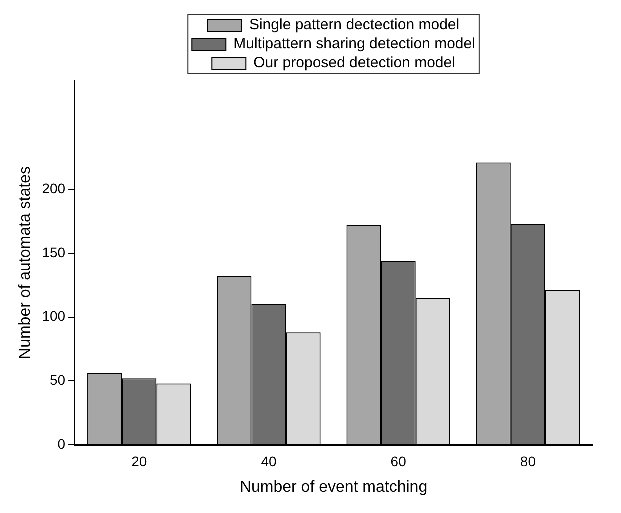 This screenshot has height=513, width=621. What do you see at coordinates (398, 461) in the screenshot?
I see `x-tick-label: 60` at bounding box center [398, 461].